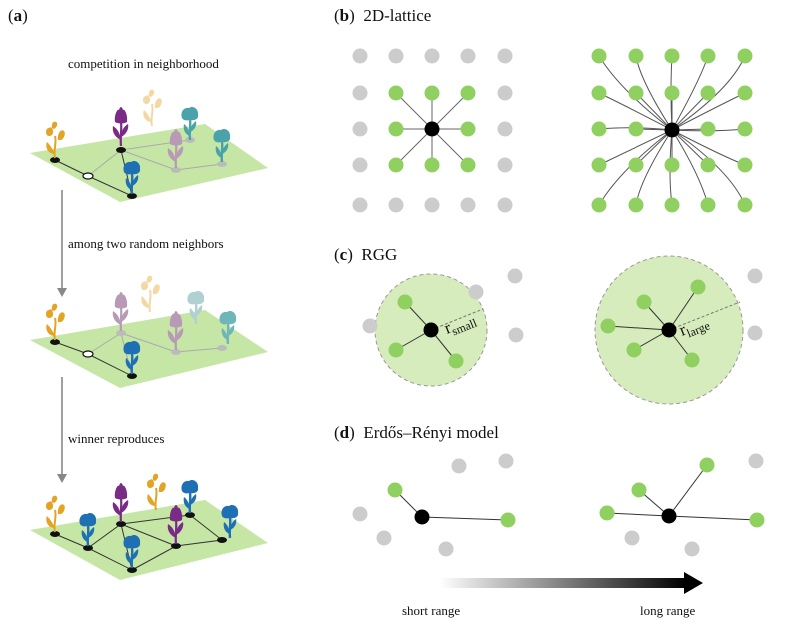 This screenshot has height=638, width=787. I want to click on panel-b-title: 2D-lattice, so click(397, 15).